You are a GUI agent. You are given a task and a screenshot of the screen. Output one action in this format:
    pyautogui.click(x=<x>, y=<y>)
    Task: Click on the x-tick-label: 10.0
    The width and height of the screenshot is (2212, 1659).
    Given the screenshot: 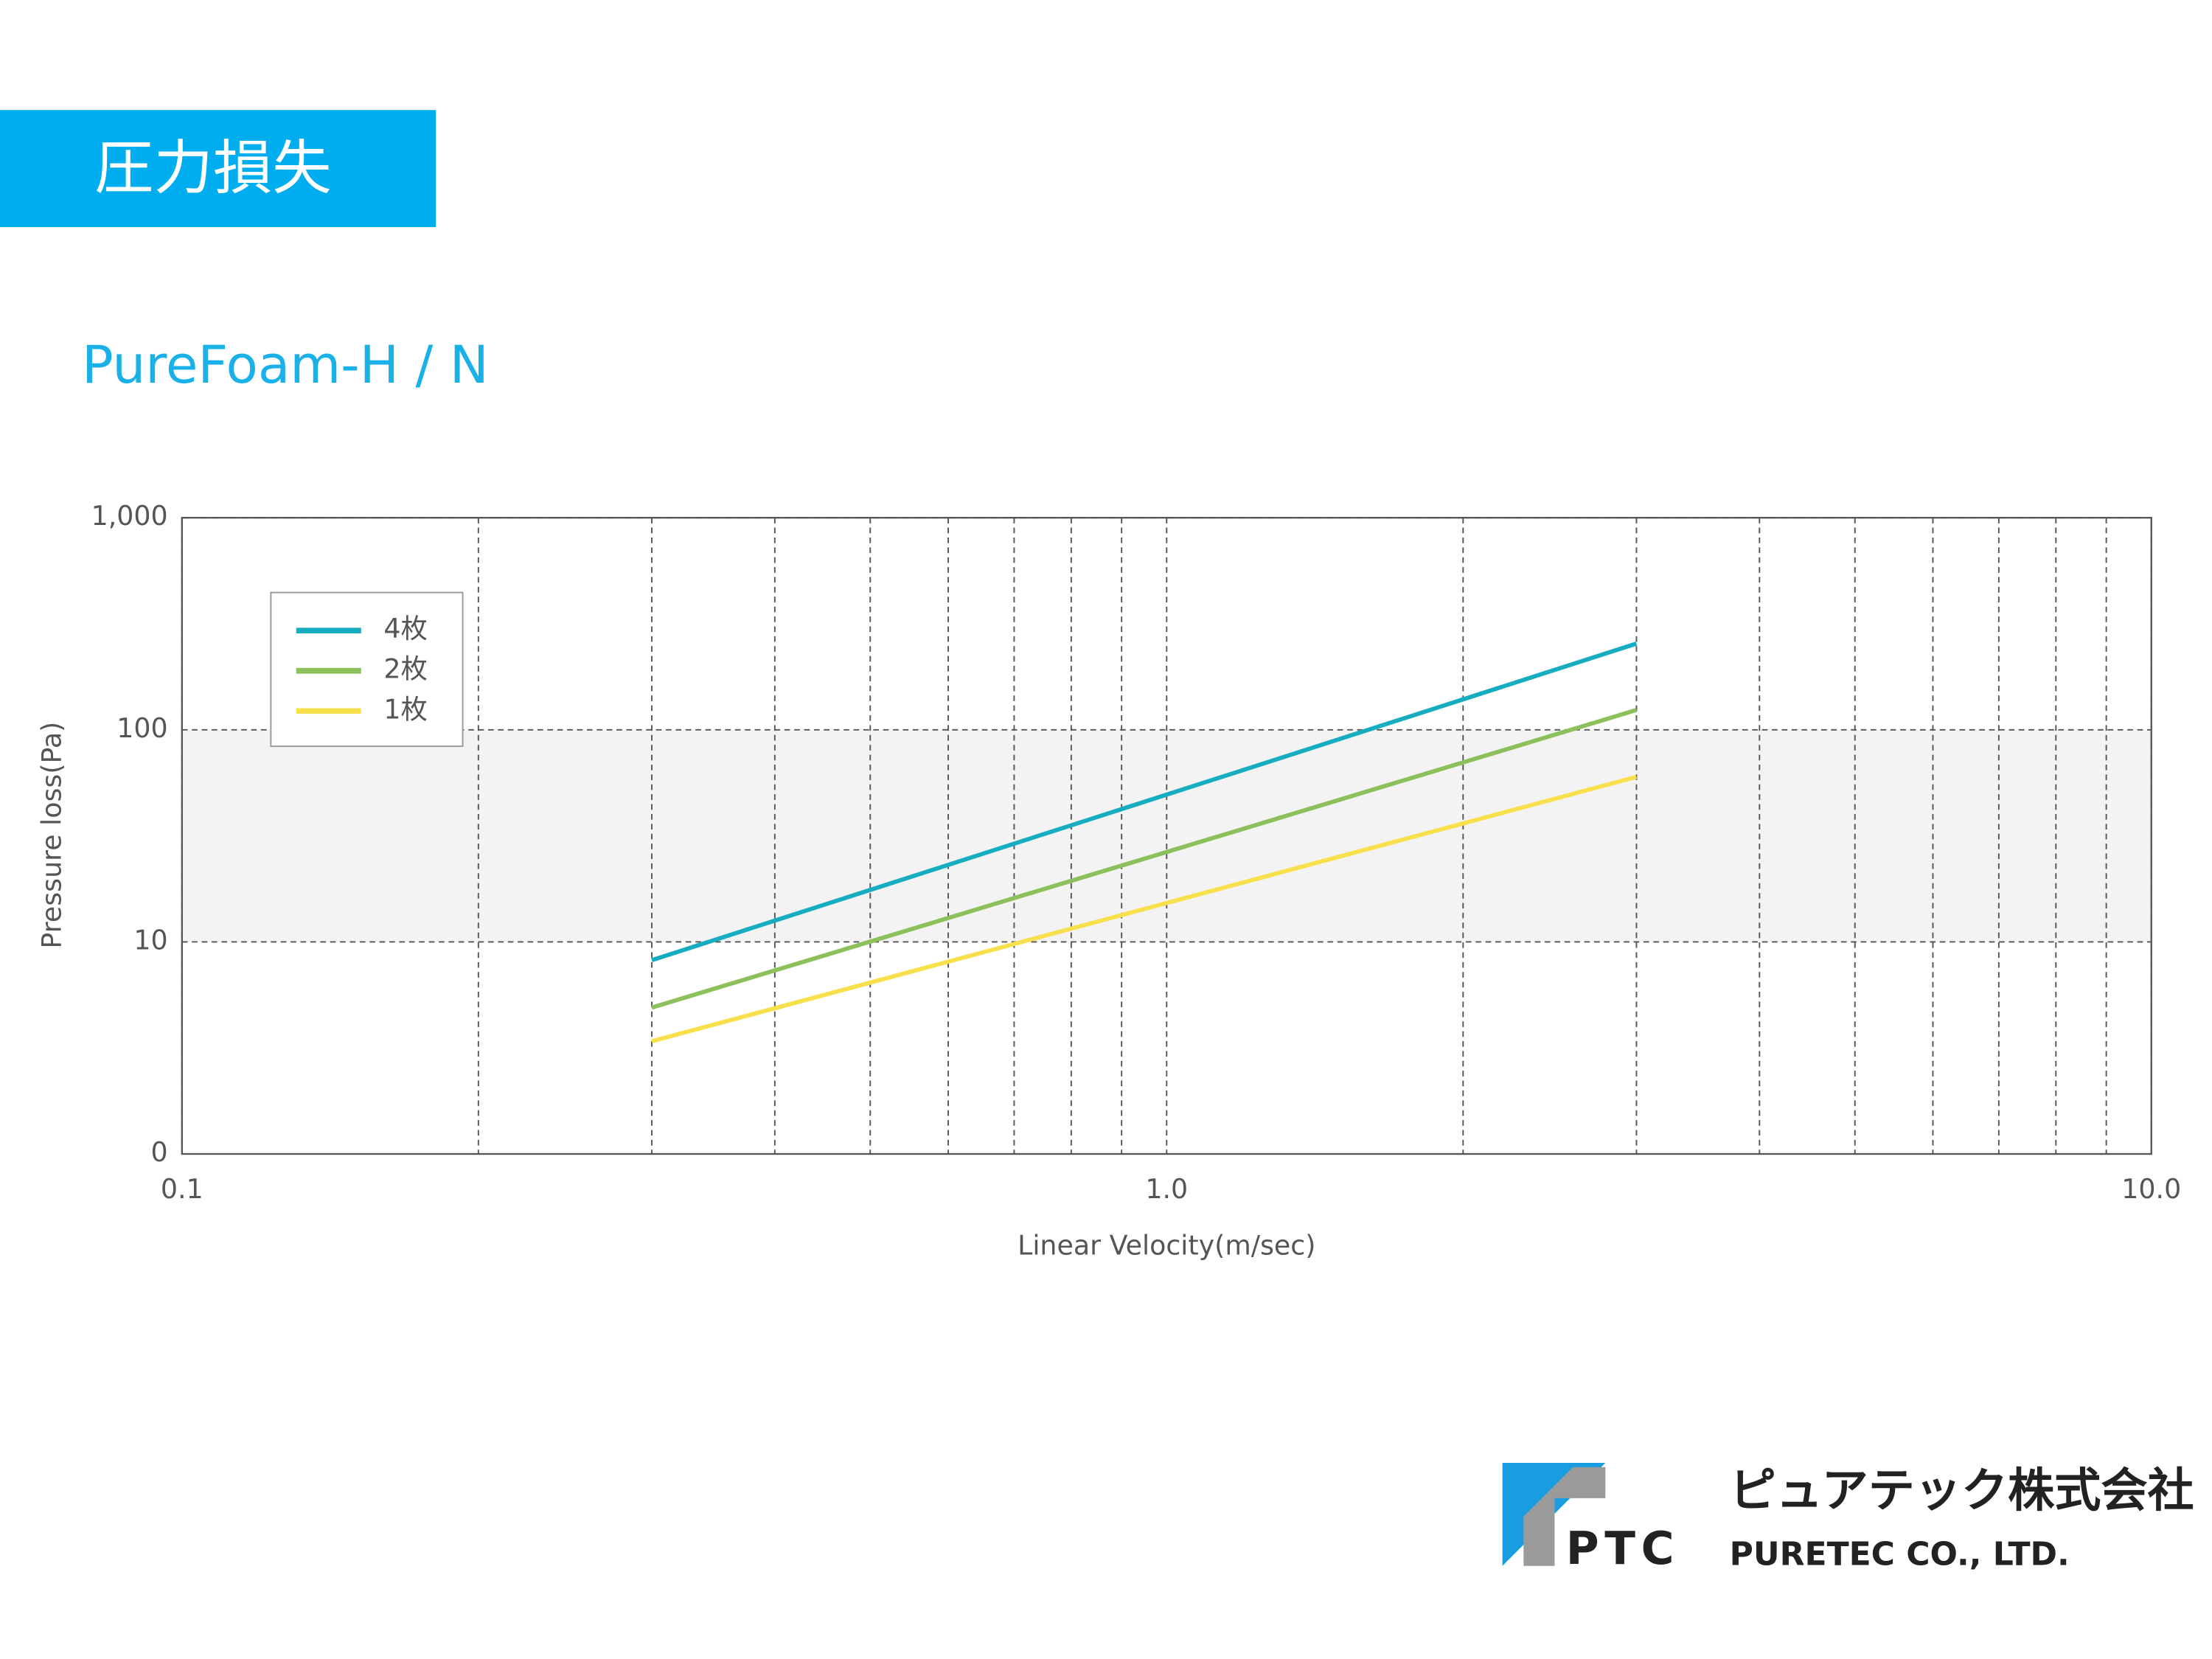 What is the action you would take?
    pyautogui.click(x=2151, y=1189)
    